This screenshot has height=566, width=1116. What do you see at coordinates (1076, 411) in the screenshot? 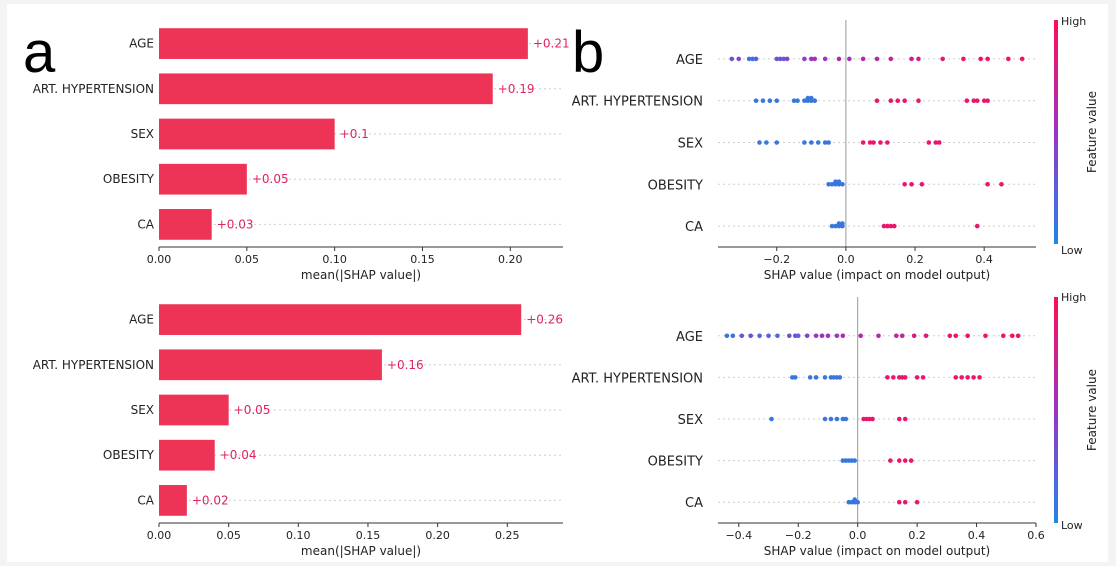
I see `colorbar-bottom: High Low Feature value` at bounding box center [1076, 411].